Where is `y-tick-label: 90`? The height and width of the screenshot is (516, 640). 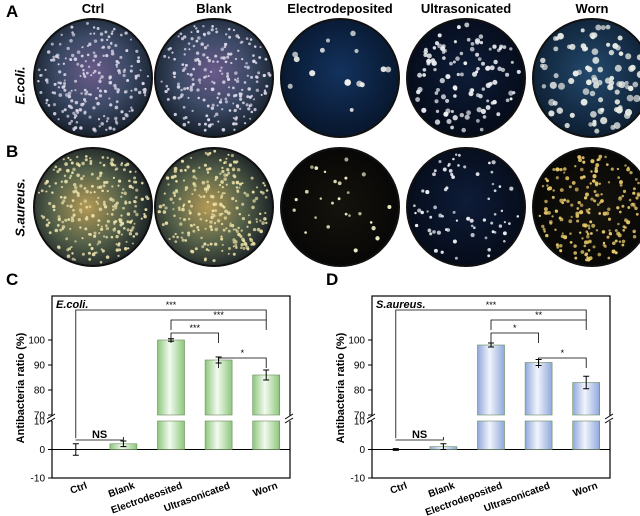
y-tick-label: 90 is located at coordinates (360, 366).